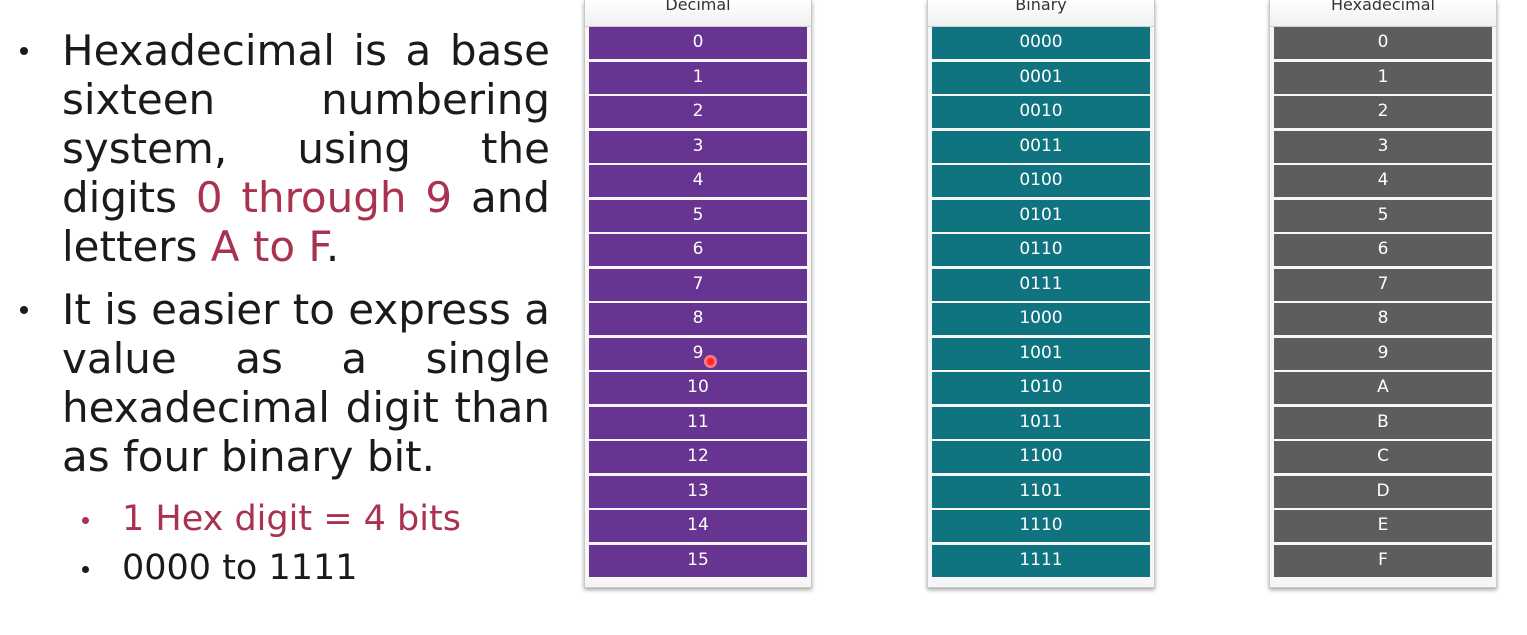 The image size is (1527, 635). What do you see at coordinates (698, 526) in the screenshot?
I see `table-cell: 14` at bounding box center [698, 526].